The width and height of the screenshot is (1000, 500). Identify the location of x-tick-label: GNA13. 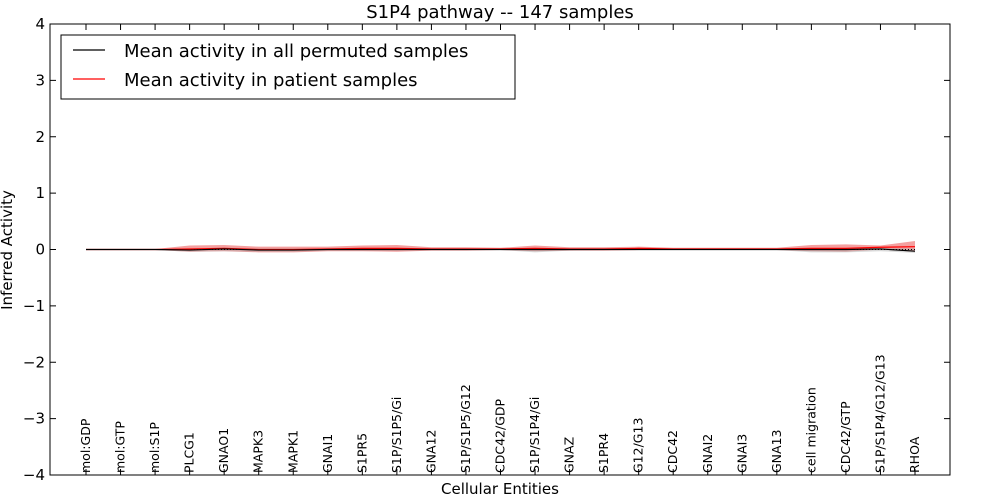
(776, 452).